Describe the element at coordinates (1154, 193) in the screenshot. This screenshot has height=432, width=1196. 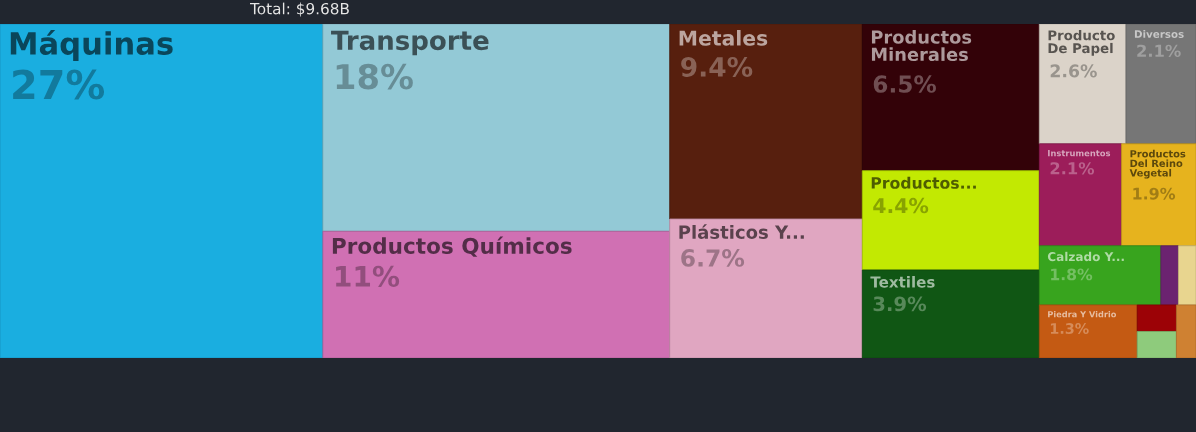
I see `data-label: 1.9%` at that location.